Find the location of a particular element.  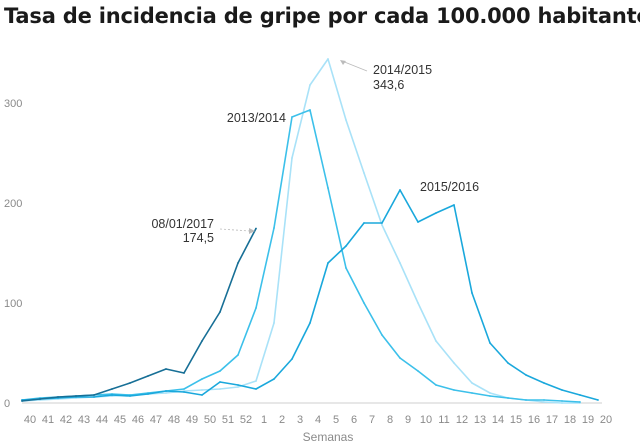

series-label: 2014/2015 is located at coordinates (402, 70).